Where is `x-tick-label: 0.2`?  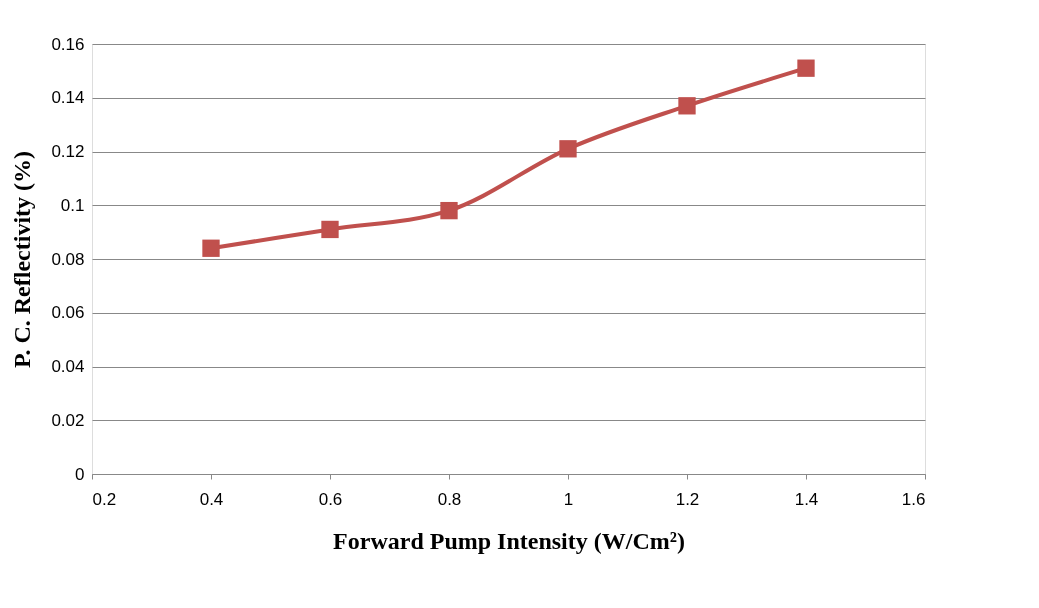
x-tick-label: 0.2 is located at coordinates (104, 499).